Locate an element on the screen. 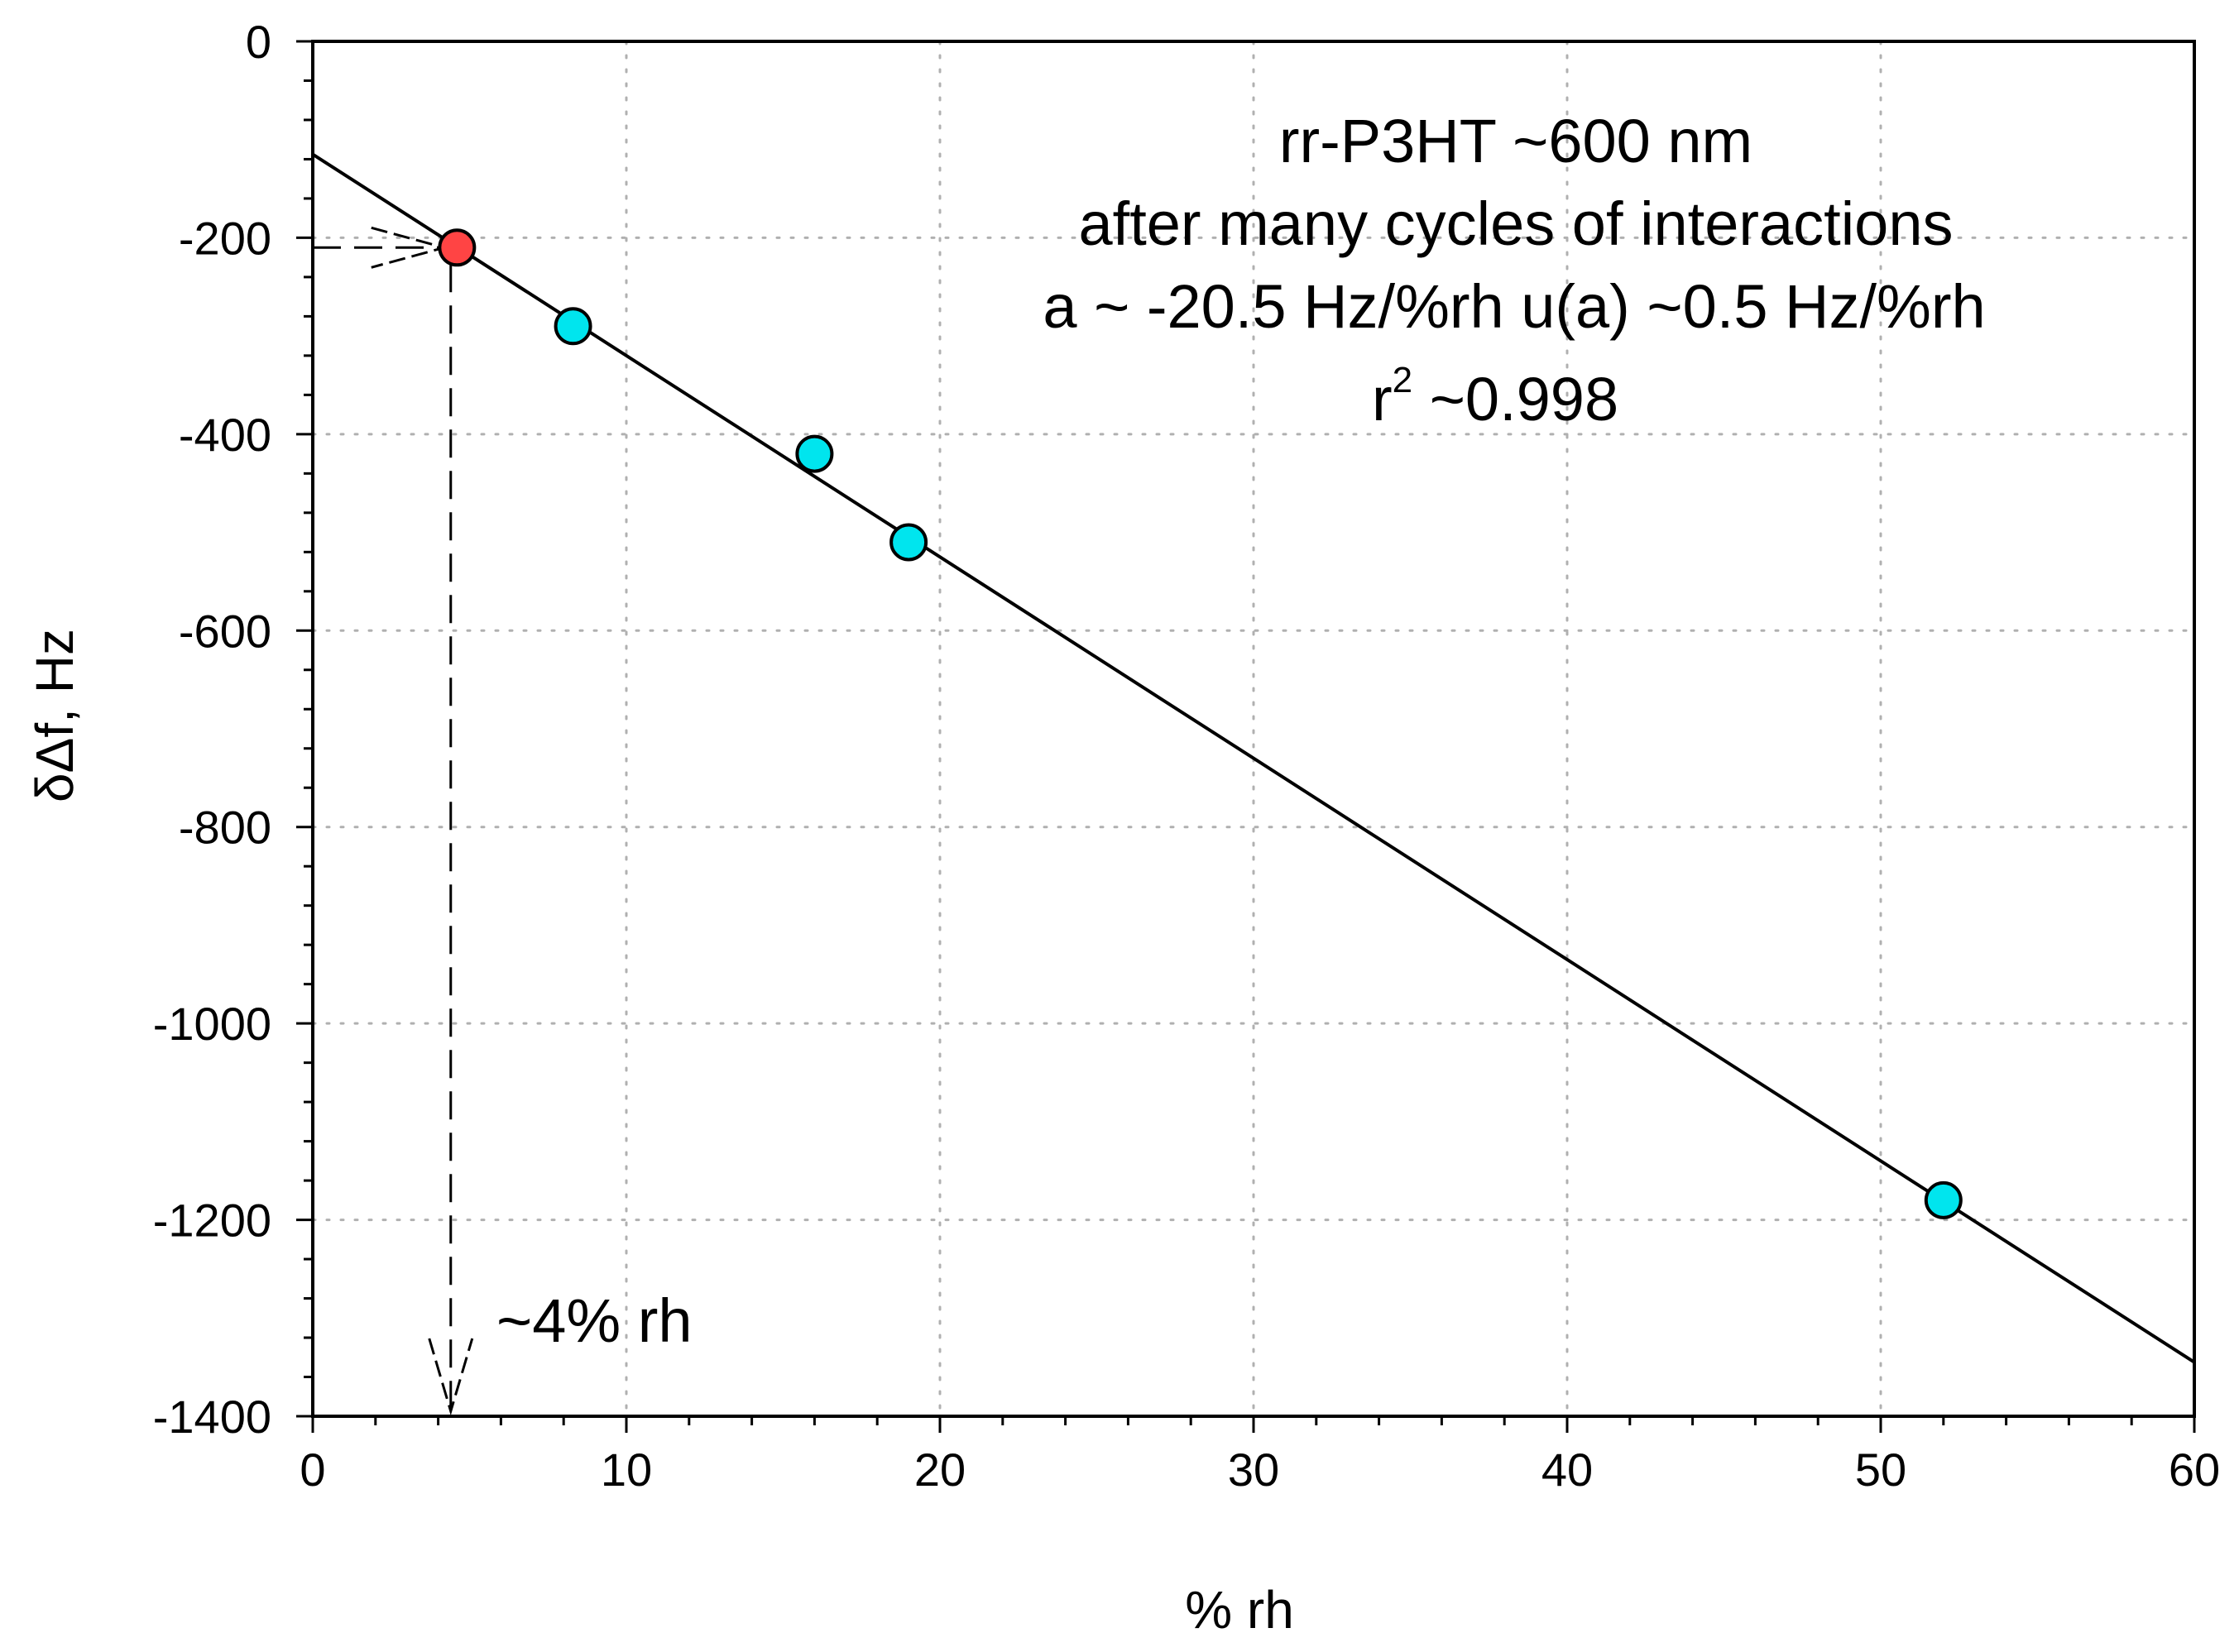 This screenshot has height=1652, width=2239. x-tick-label: 50 is located at coordinates (1880, 1470).